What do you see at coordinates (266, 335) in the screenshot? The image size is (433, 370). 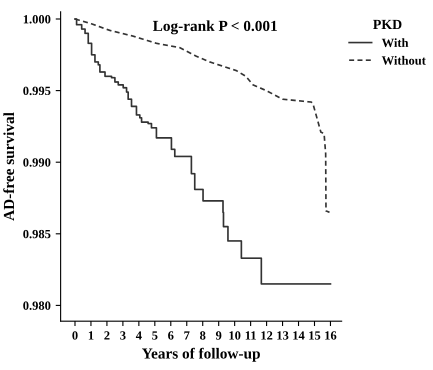 I see `x-tick-label: 12` at bounding box center [266, 335].